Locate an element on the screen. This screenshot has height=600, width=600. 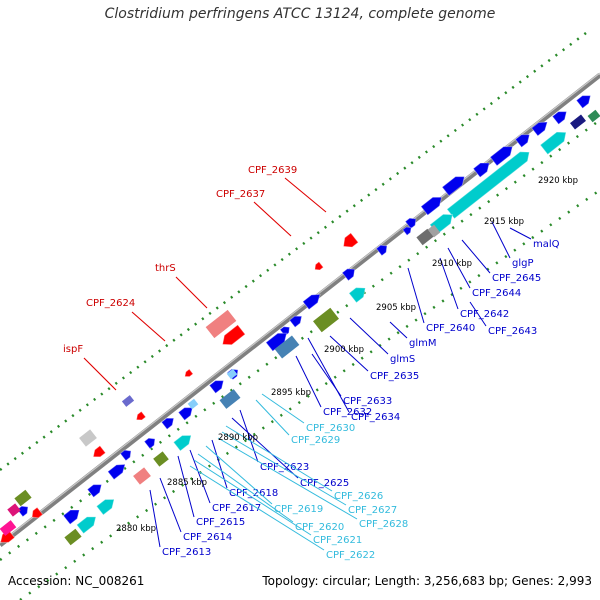
gene-label-forward: CPF_2644 is located at coordinates (496, 293).